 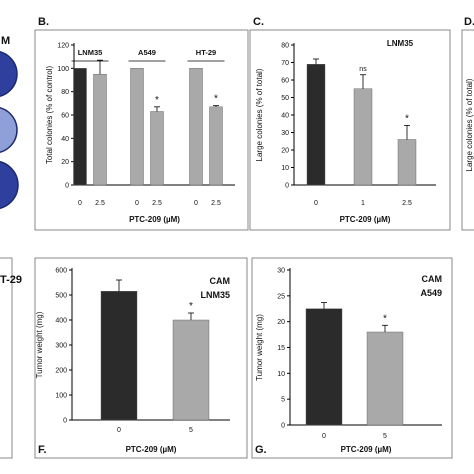 I want to click on panel-e-label-fragment: T-29, so click(x=11, y=280).